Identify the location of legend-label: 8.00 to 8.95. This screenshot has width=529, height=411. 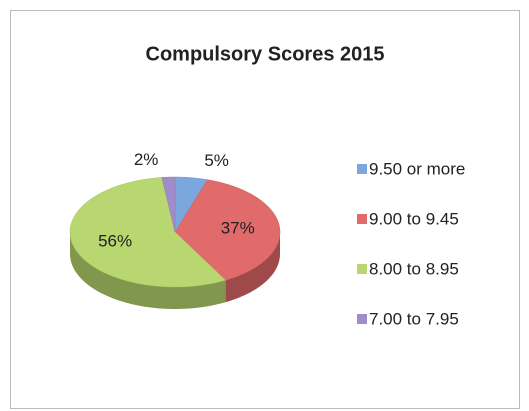
(414, 268).